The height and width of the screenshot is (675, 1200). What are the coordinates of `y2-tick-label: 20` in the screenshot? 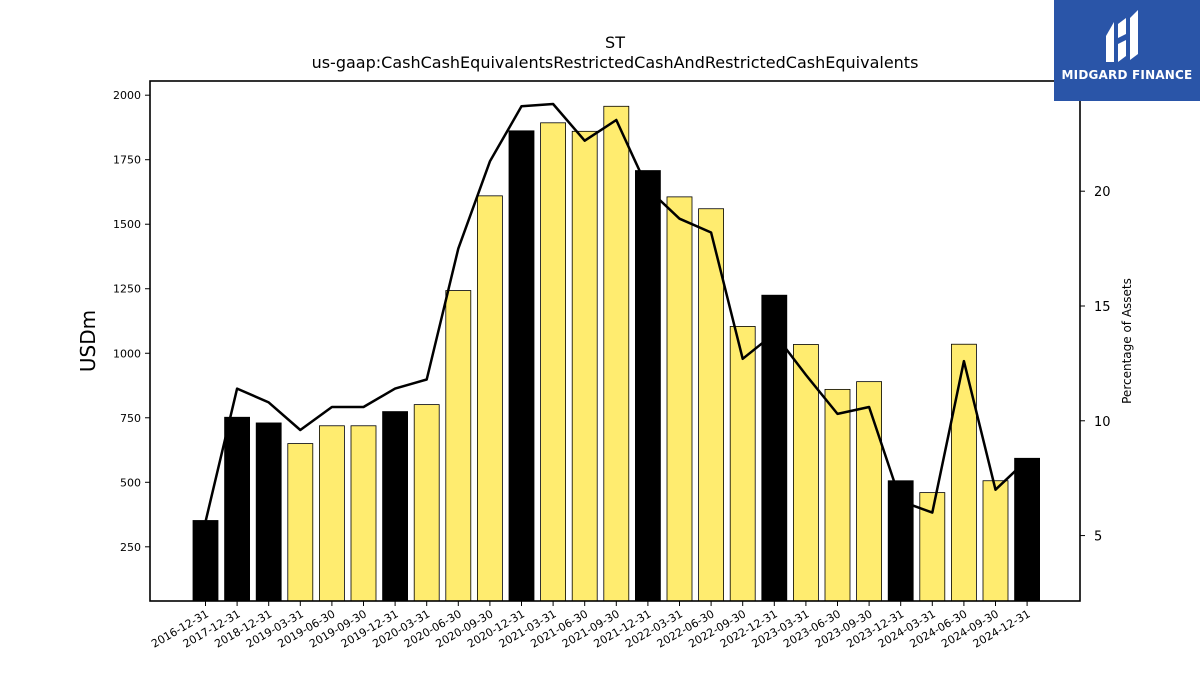 It's located at (1102, 192).